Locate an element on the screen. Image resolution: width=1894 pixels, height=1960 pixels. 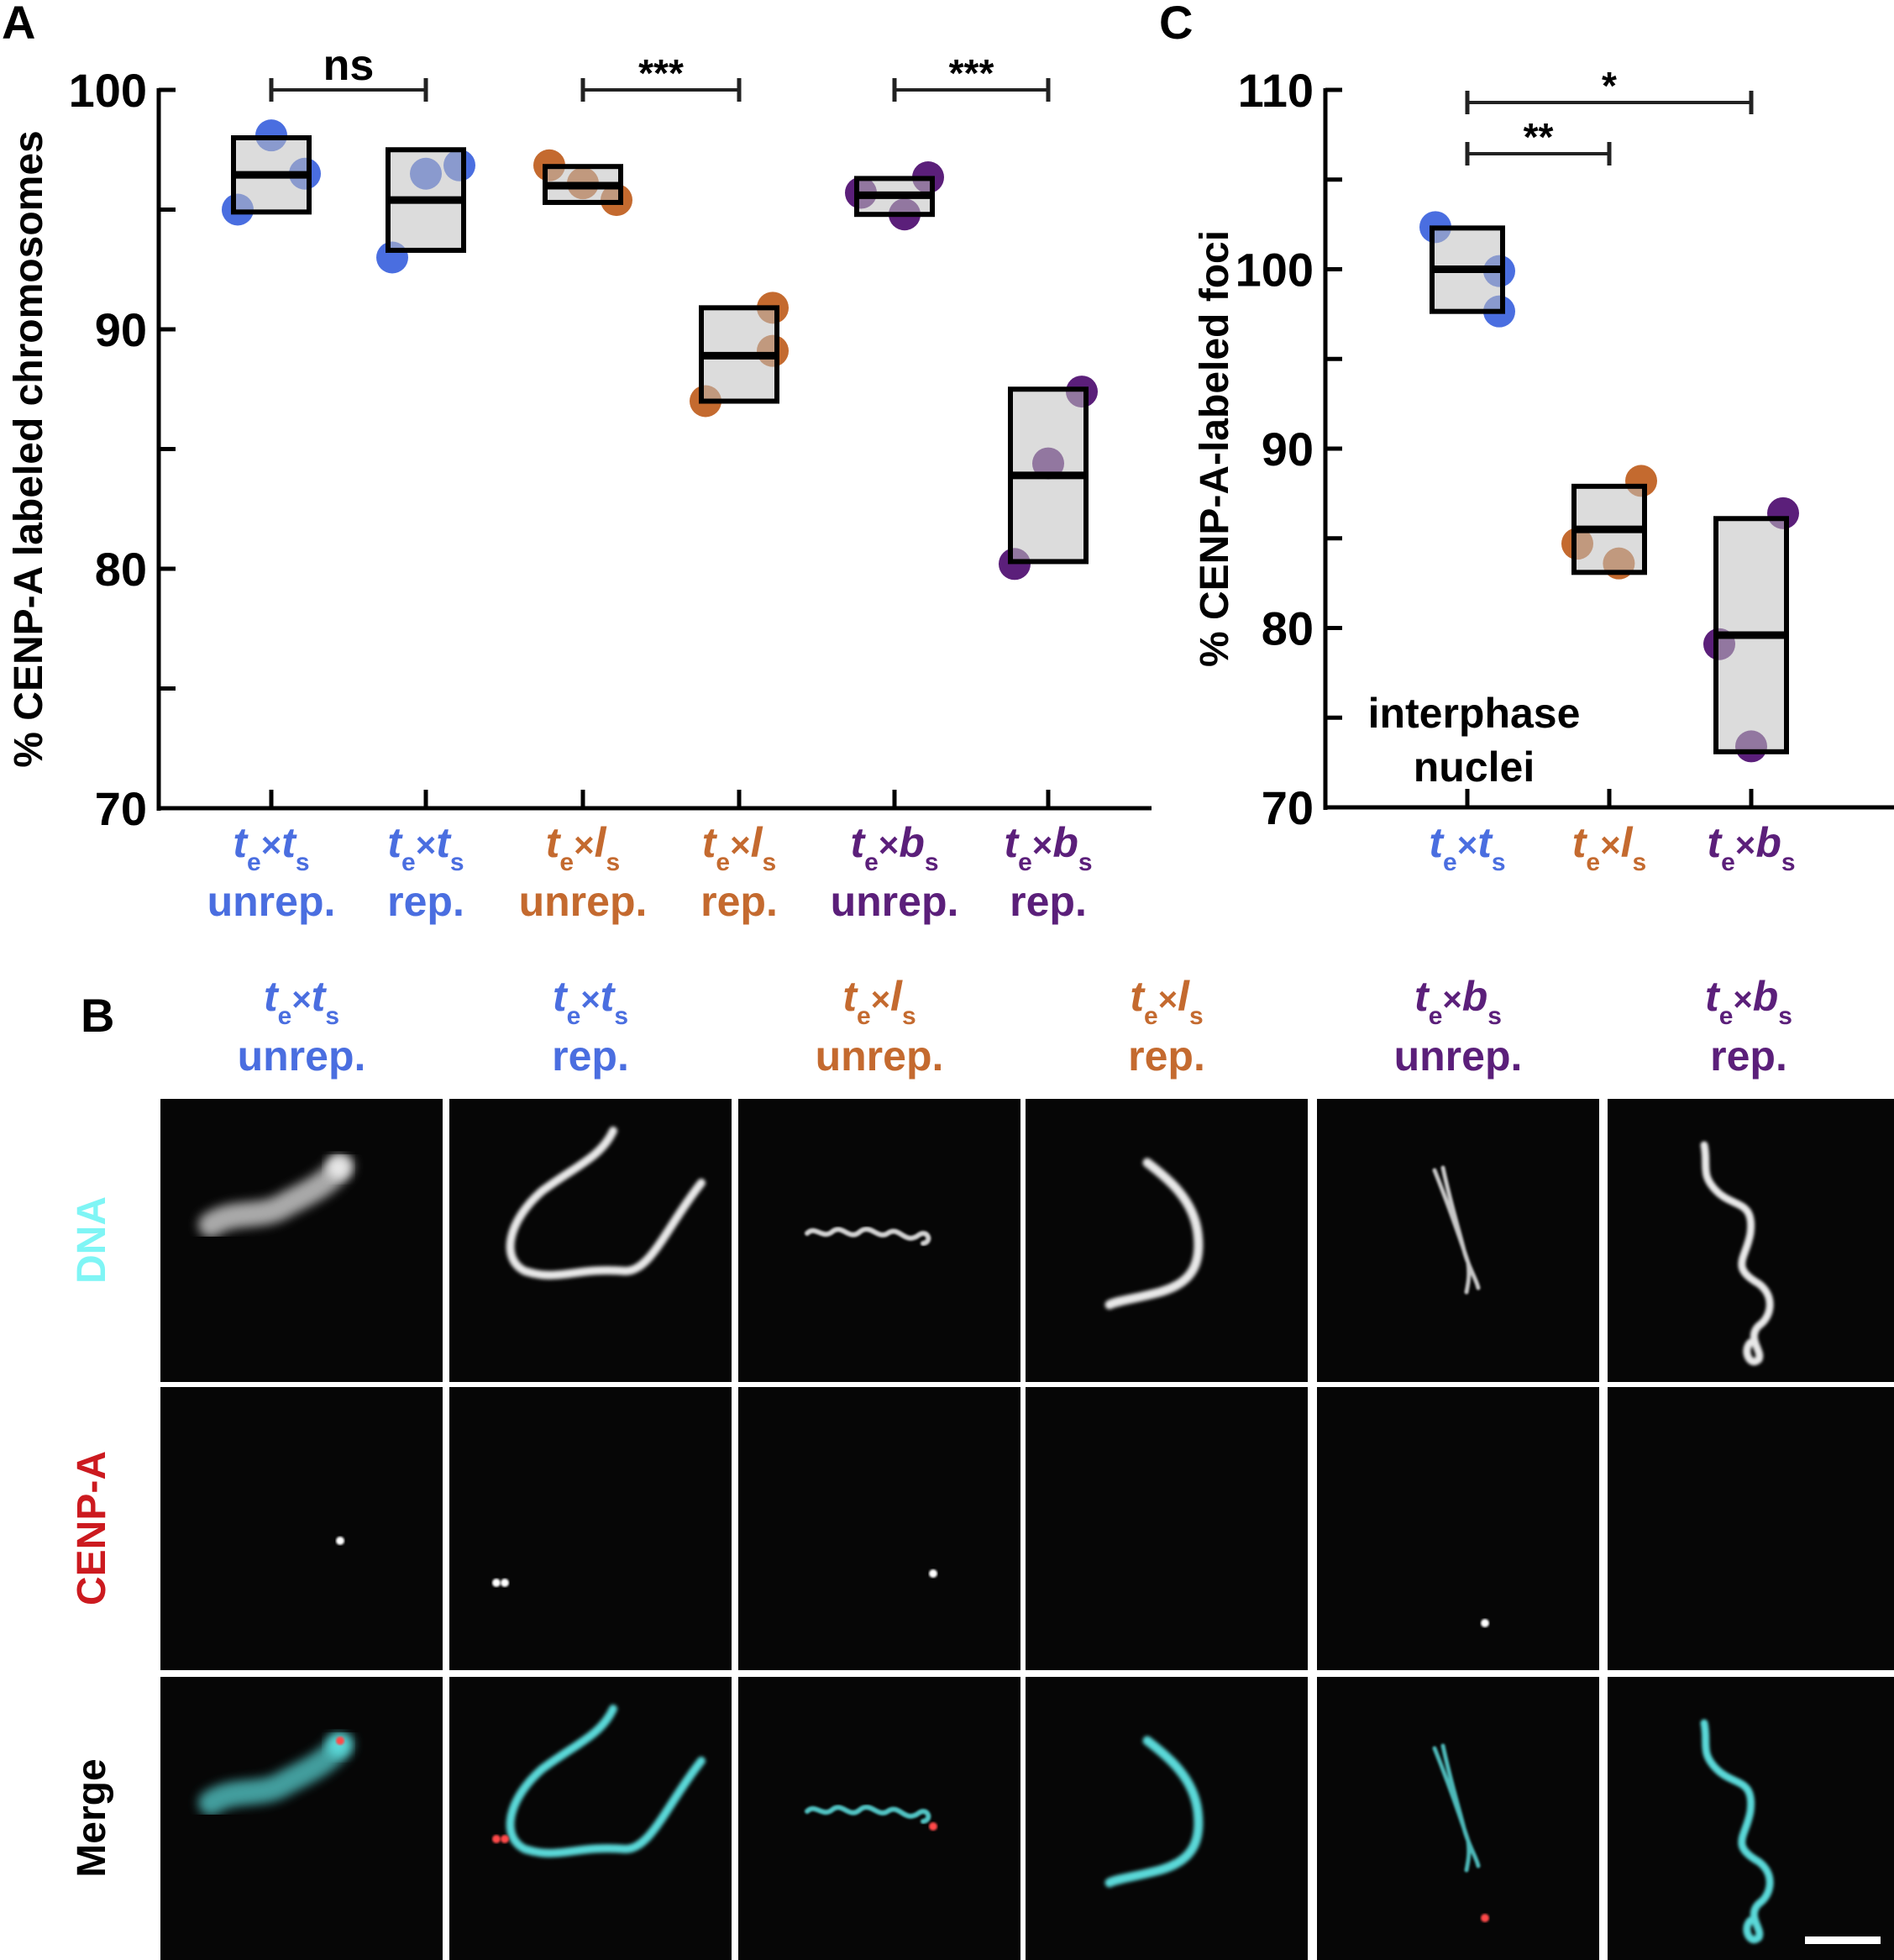
significance-label: ** is located at coordinates (1539, 137).